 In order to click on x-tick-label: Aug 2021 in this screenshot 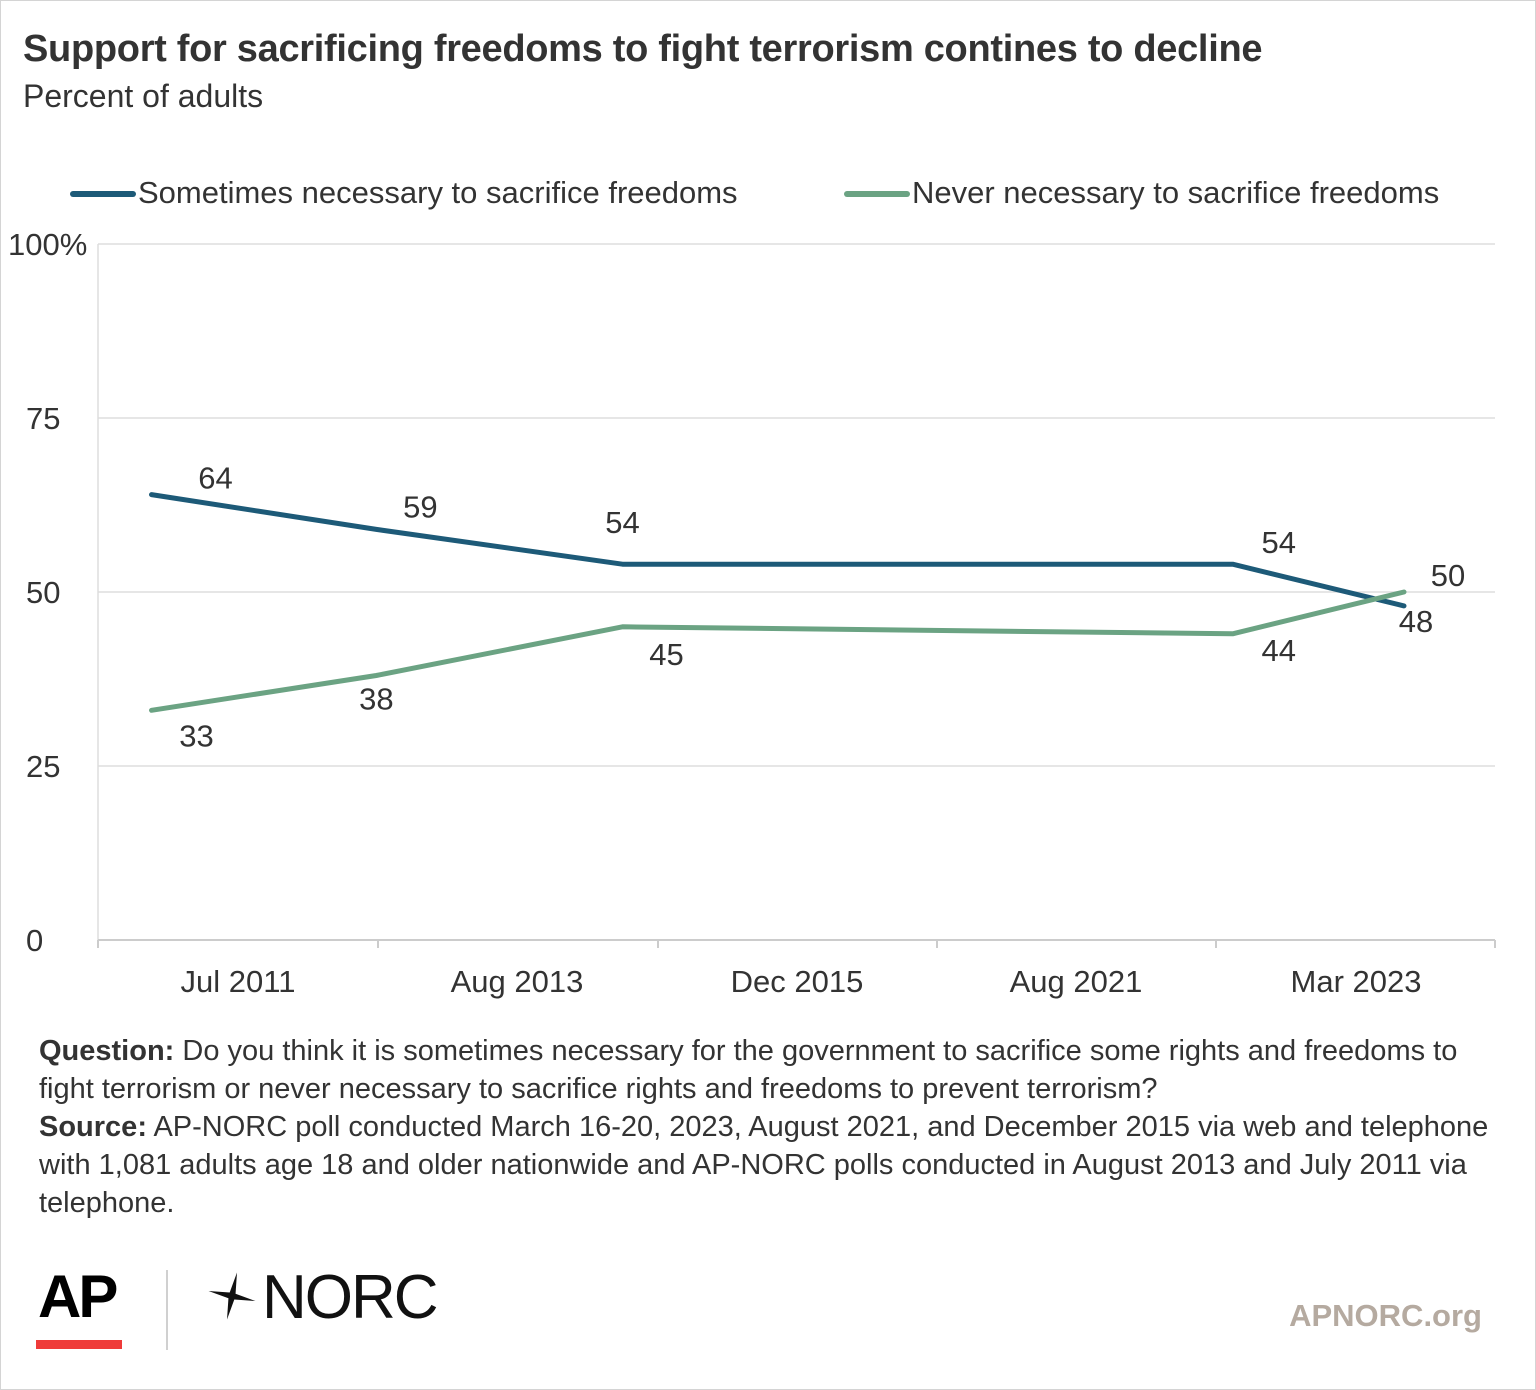, I will do `click(1076, 981)`.